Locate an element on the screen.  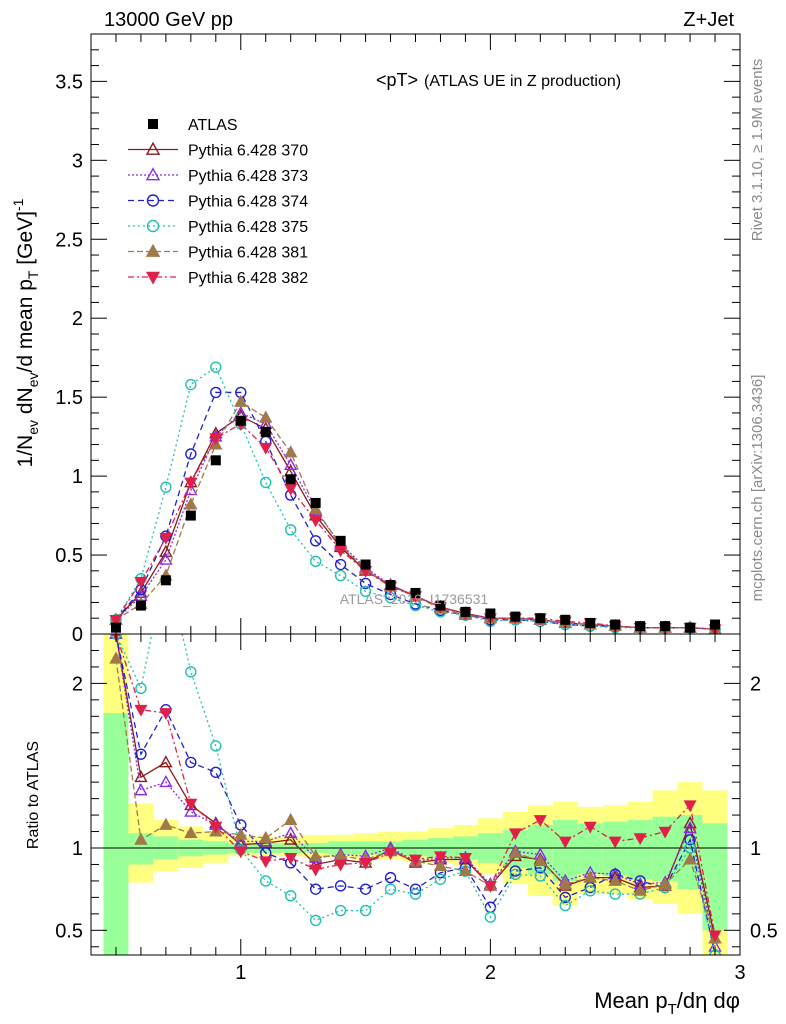
x-tick-label: 1 is located at coordinates (240, 973).